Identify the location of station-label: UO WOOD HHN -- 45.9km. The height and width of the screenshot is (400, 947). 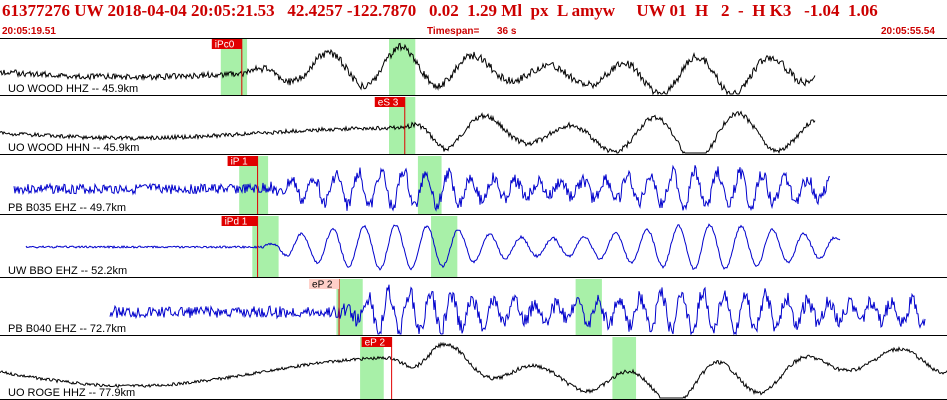
(73, 148).